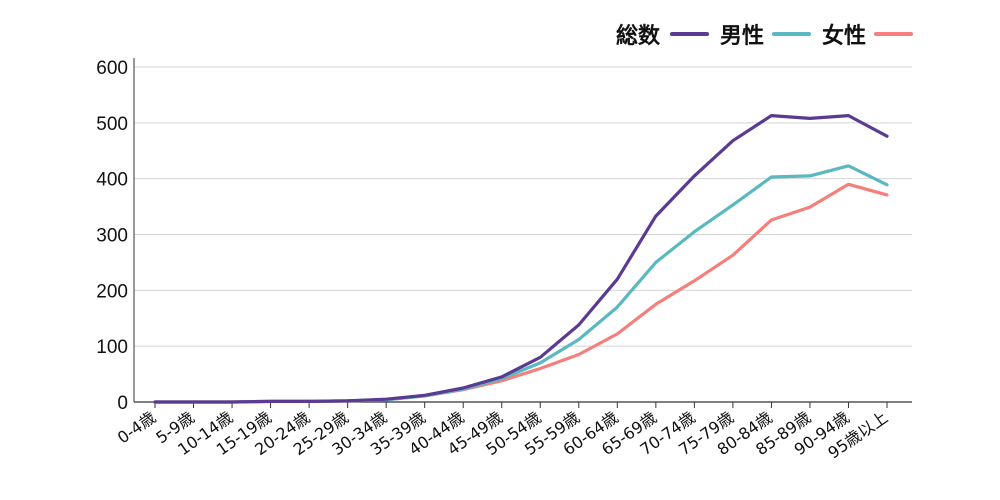 This screenshot has height=500, width=1000. I want to click on y-tick-label: 400, so click(112, 180).